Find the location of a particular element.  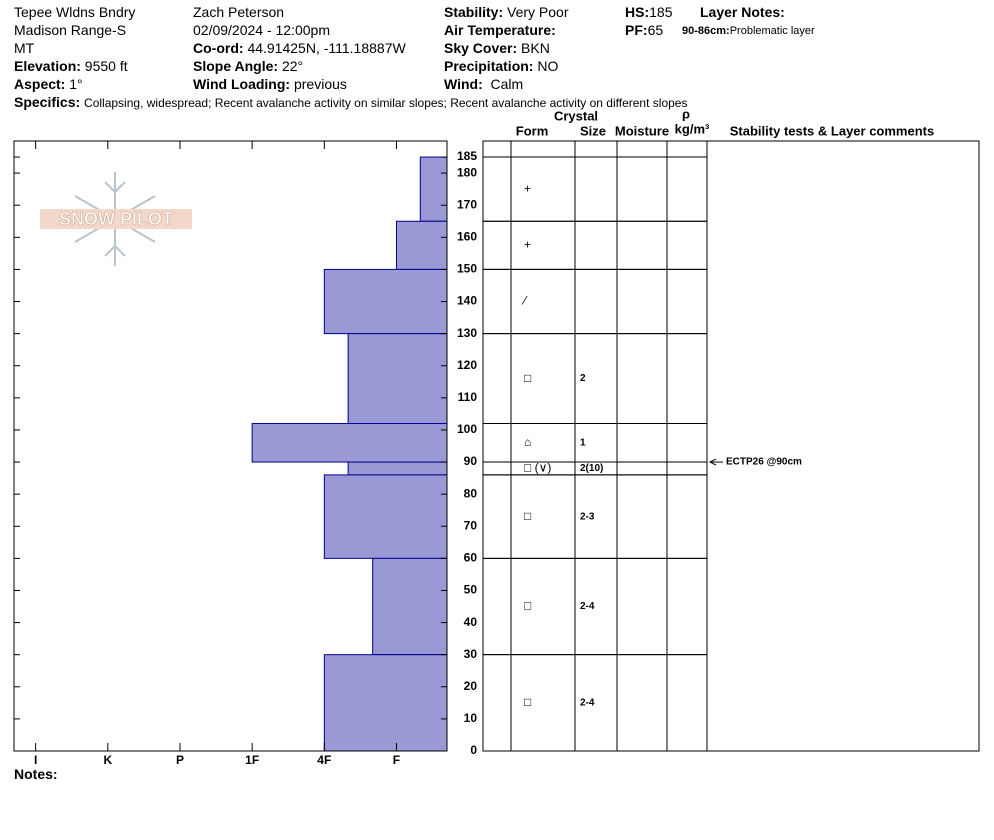

y-tick-label: 180 is located at coordinates (467, 172).